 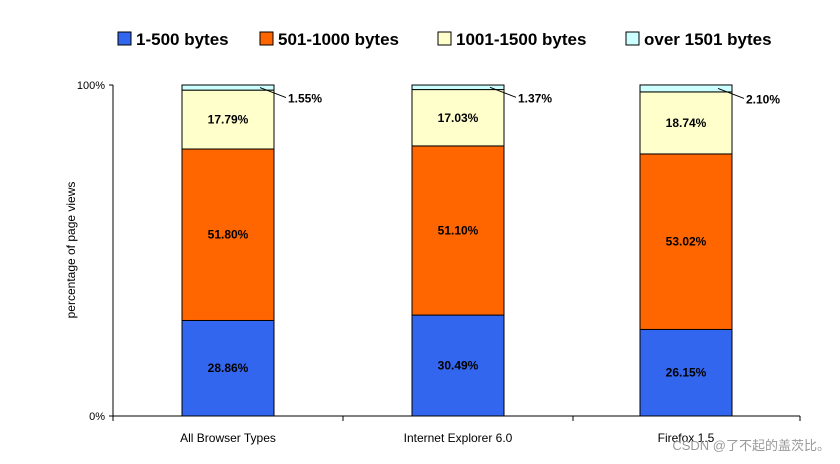 I want to click on legend-label: 501-1000 bytes, so click(x=338, y=39).